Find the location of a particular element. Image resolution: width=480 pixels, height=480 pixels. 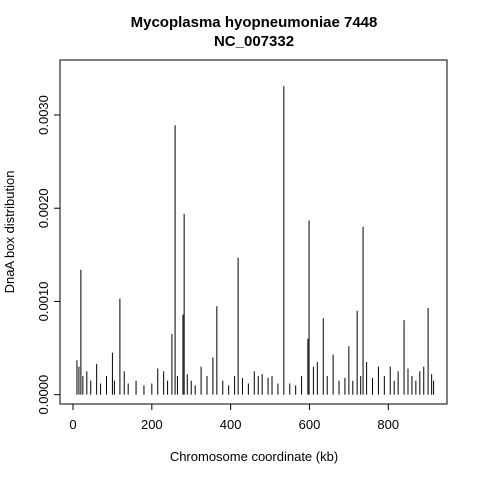

y-tick-label: 0.0030 is located at coordinates (43, 115).